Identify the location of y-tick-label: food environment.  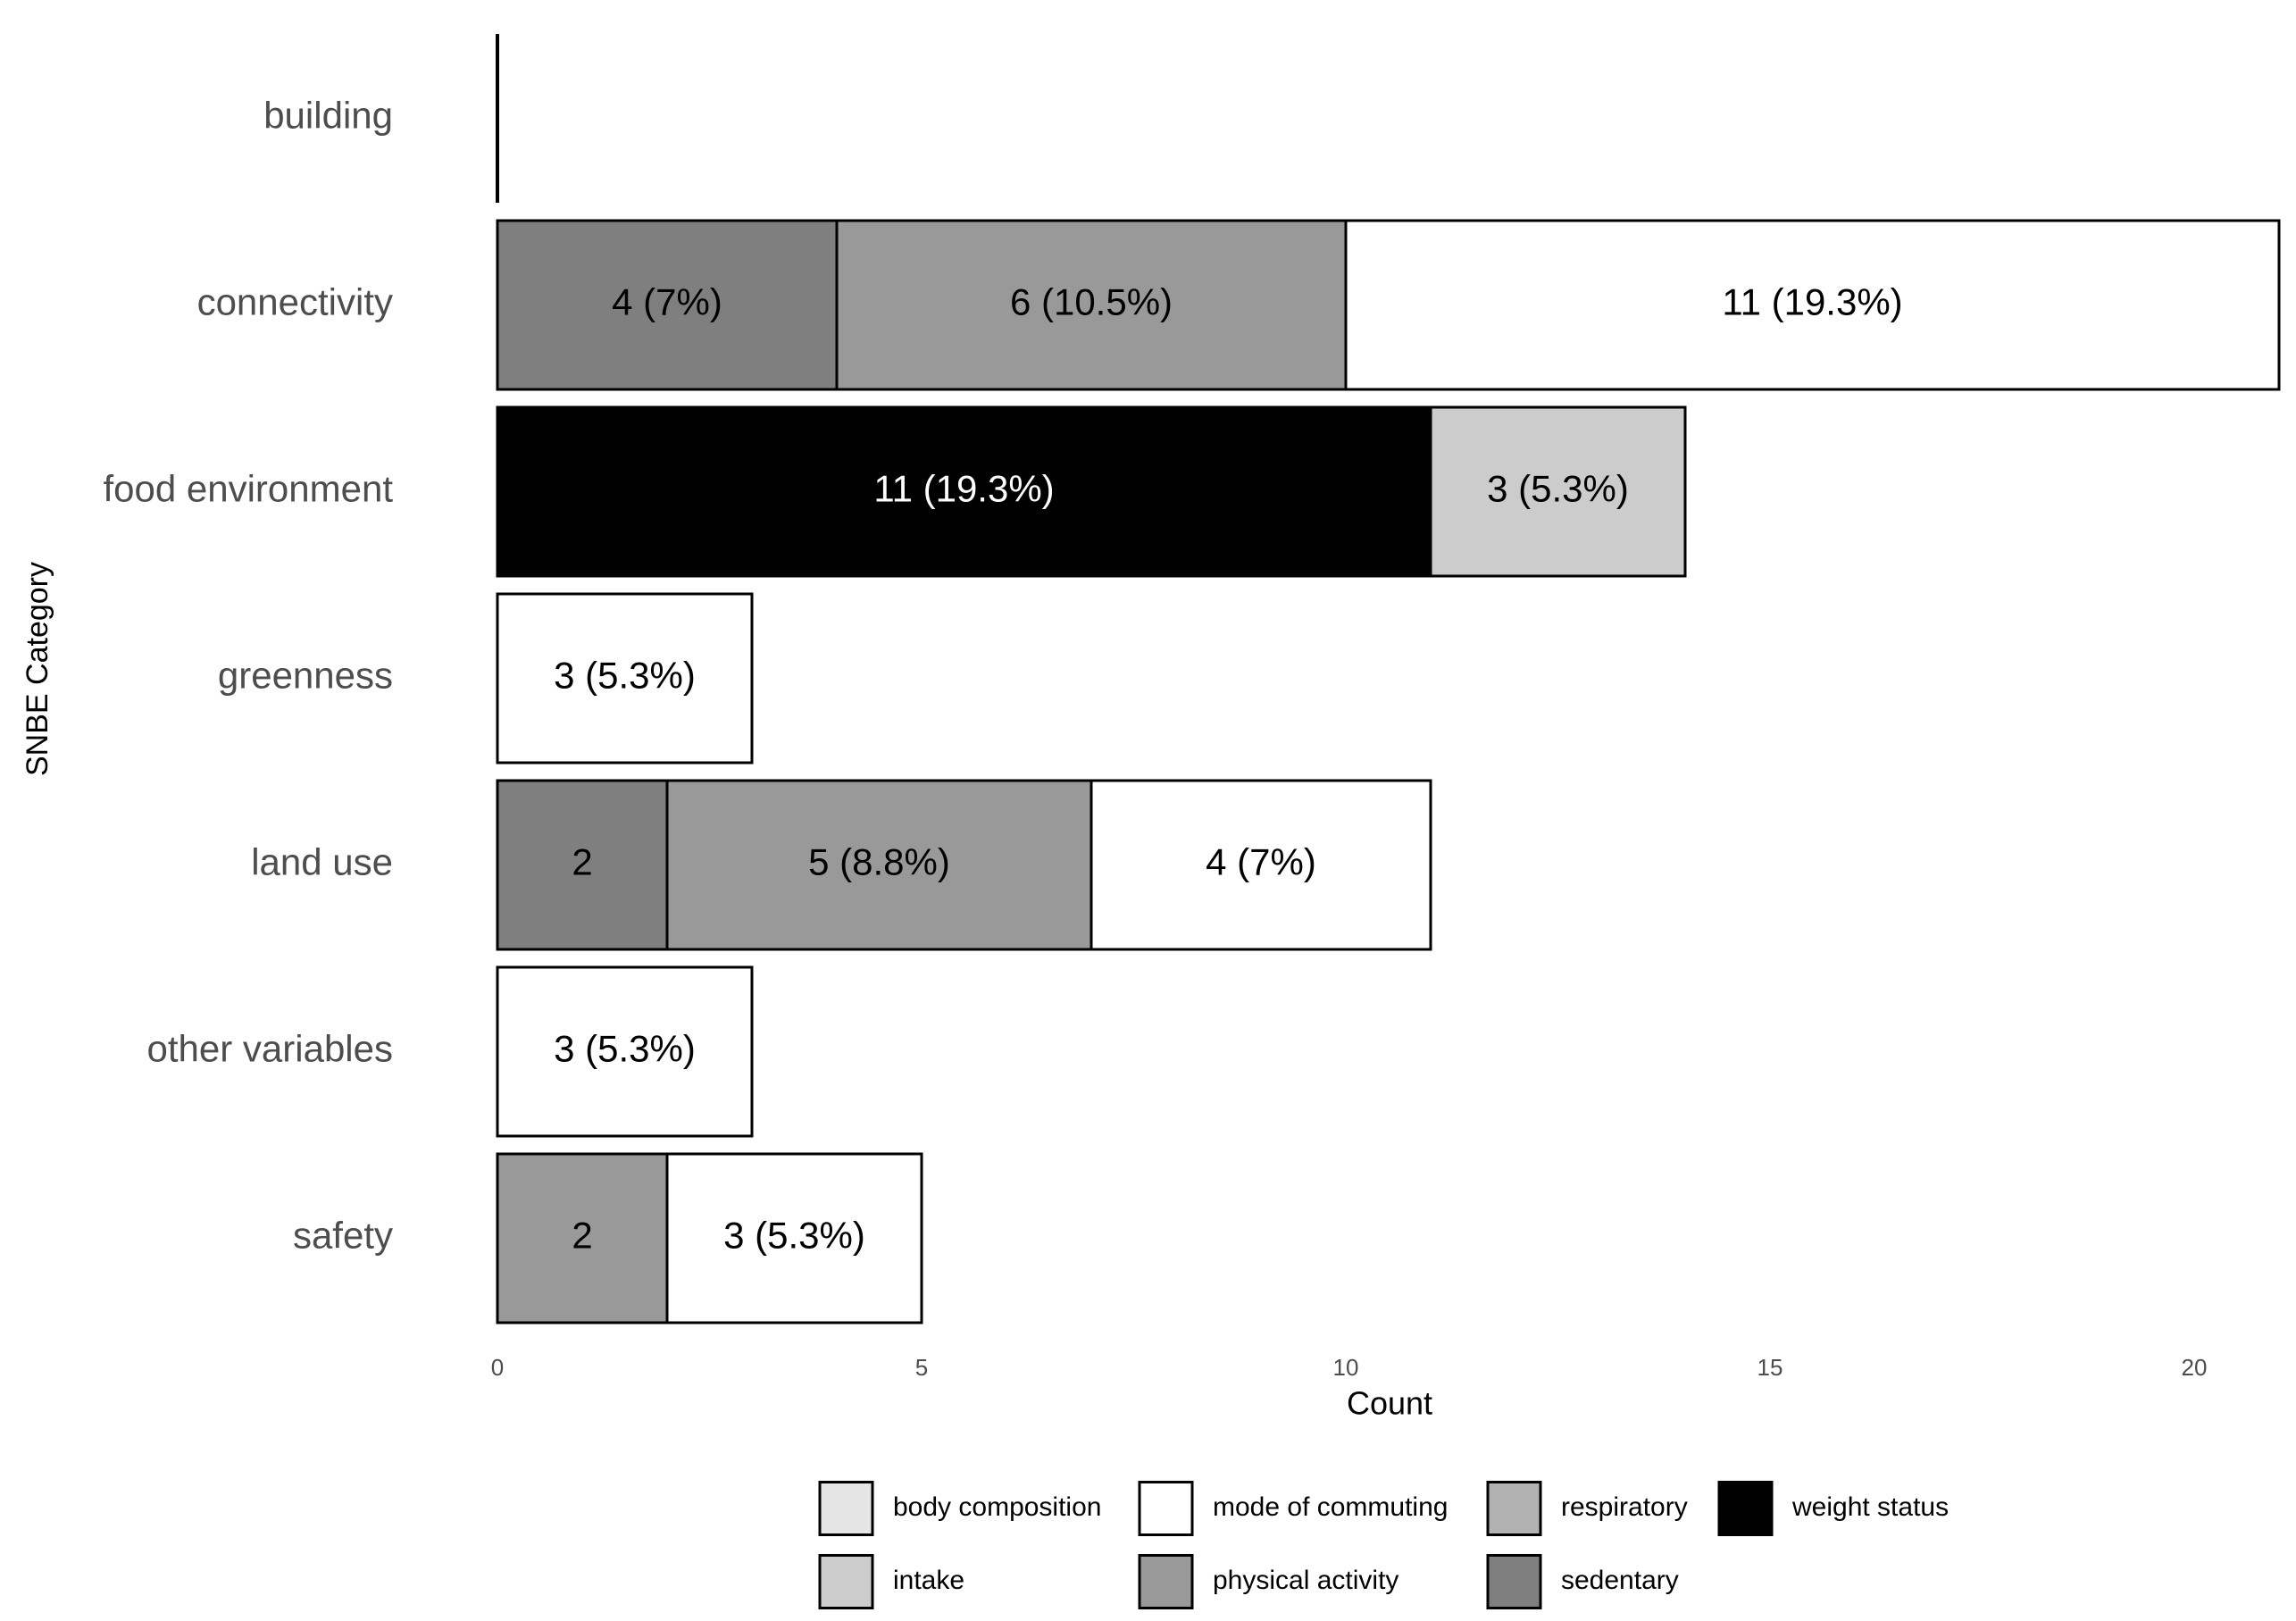
(248, 489).